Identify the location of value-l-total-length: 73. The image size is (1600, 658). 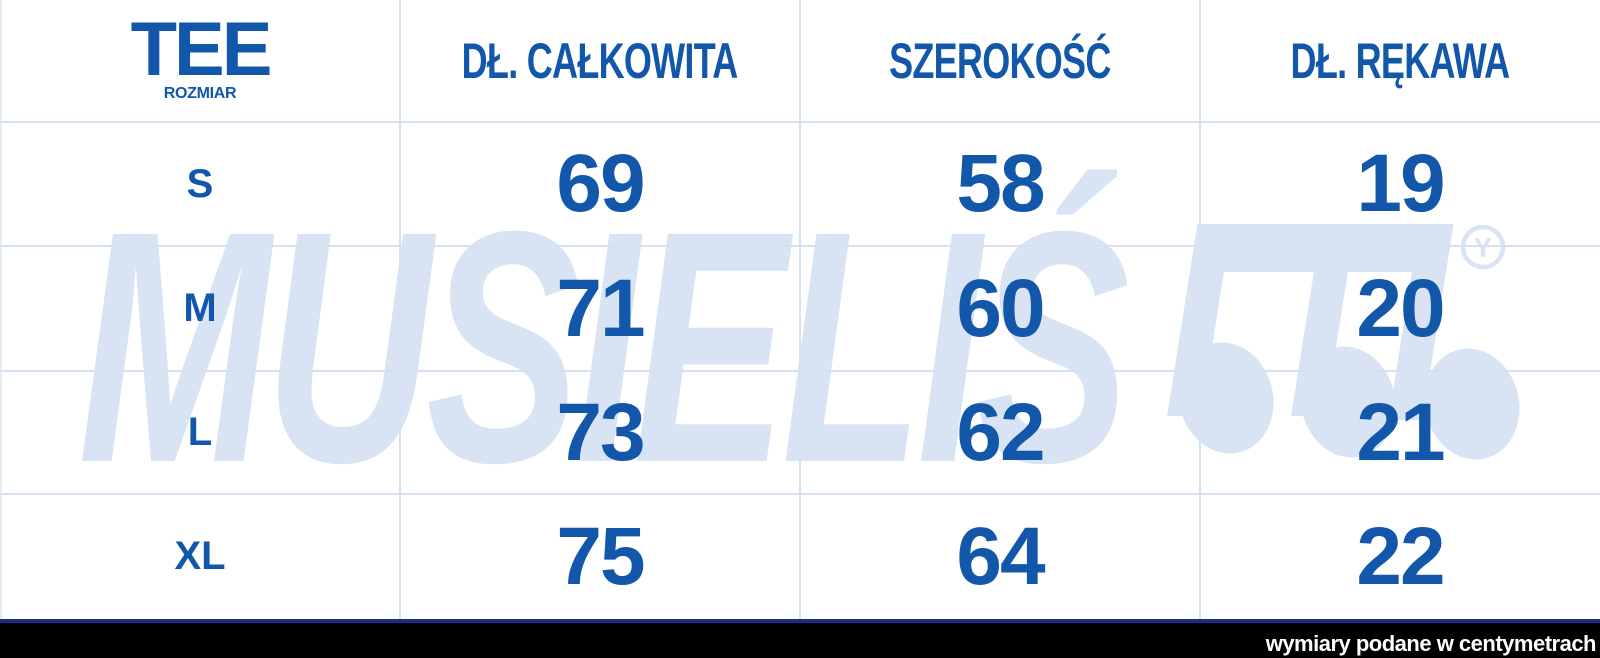
(600, 432).